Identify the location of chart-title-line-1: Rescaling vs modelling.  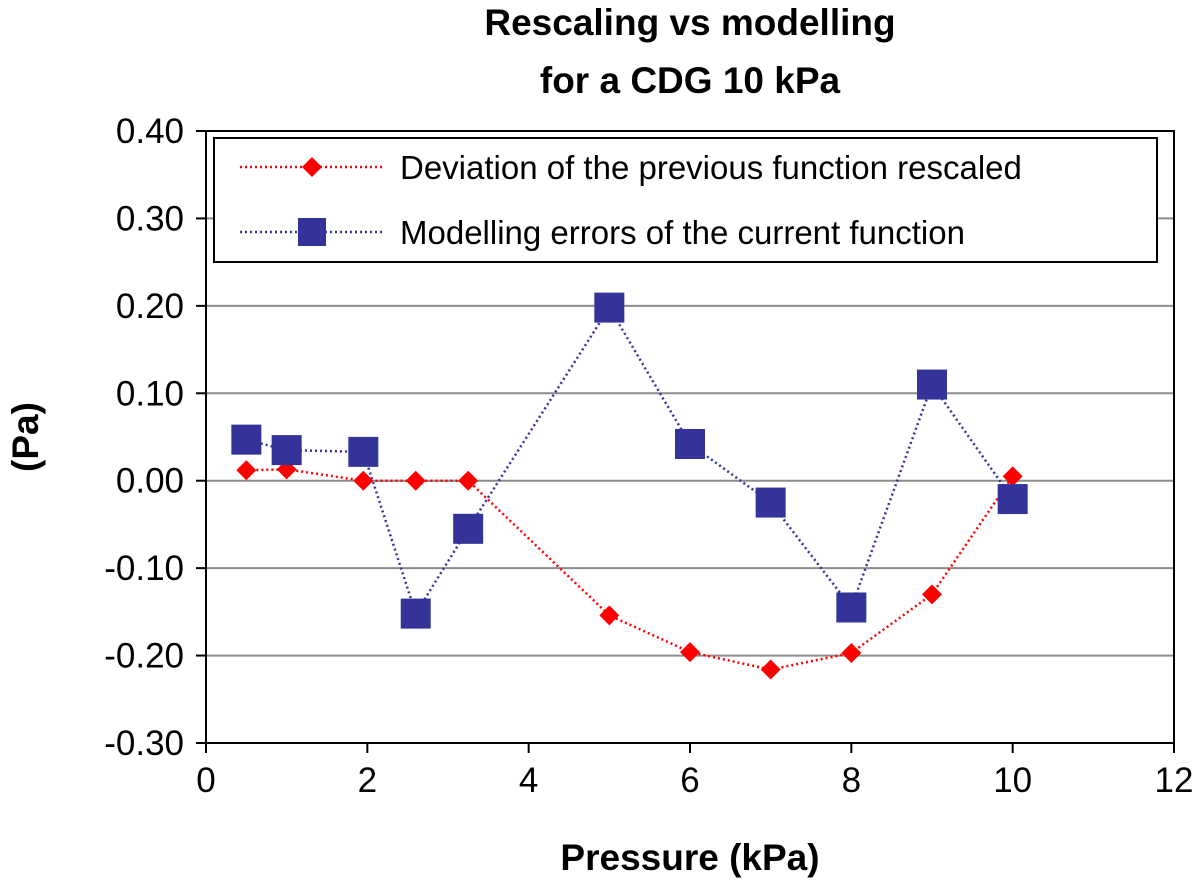
(689, 22).